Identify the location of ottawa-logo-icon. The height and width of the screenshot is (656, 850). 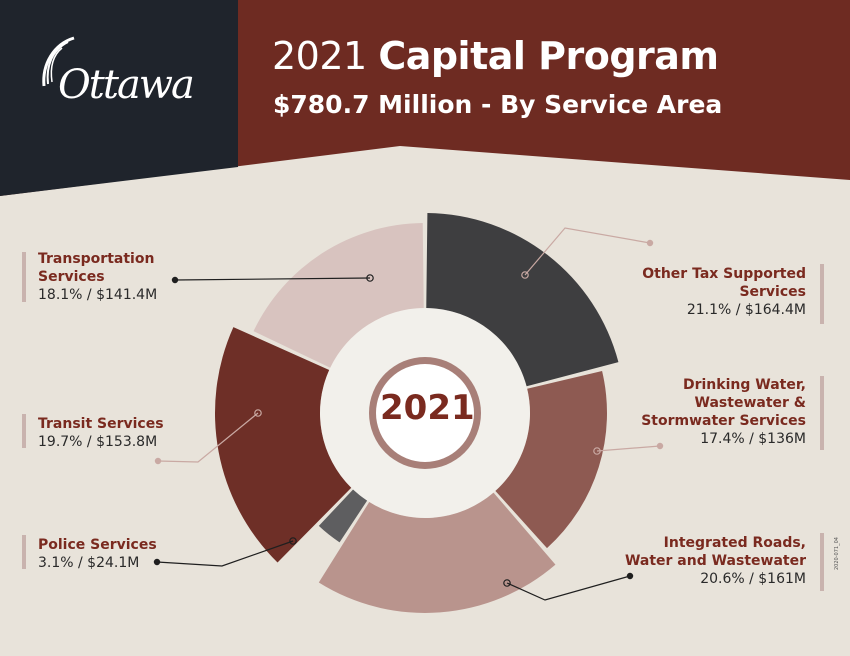
(58, 61).